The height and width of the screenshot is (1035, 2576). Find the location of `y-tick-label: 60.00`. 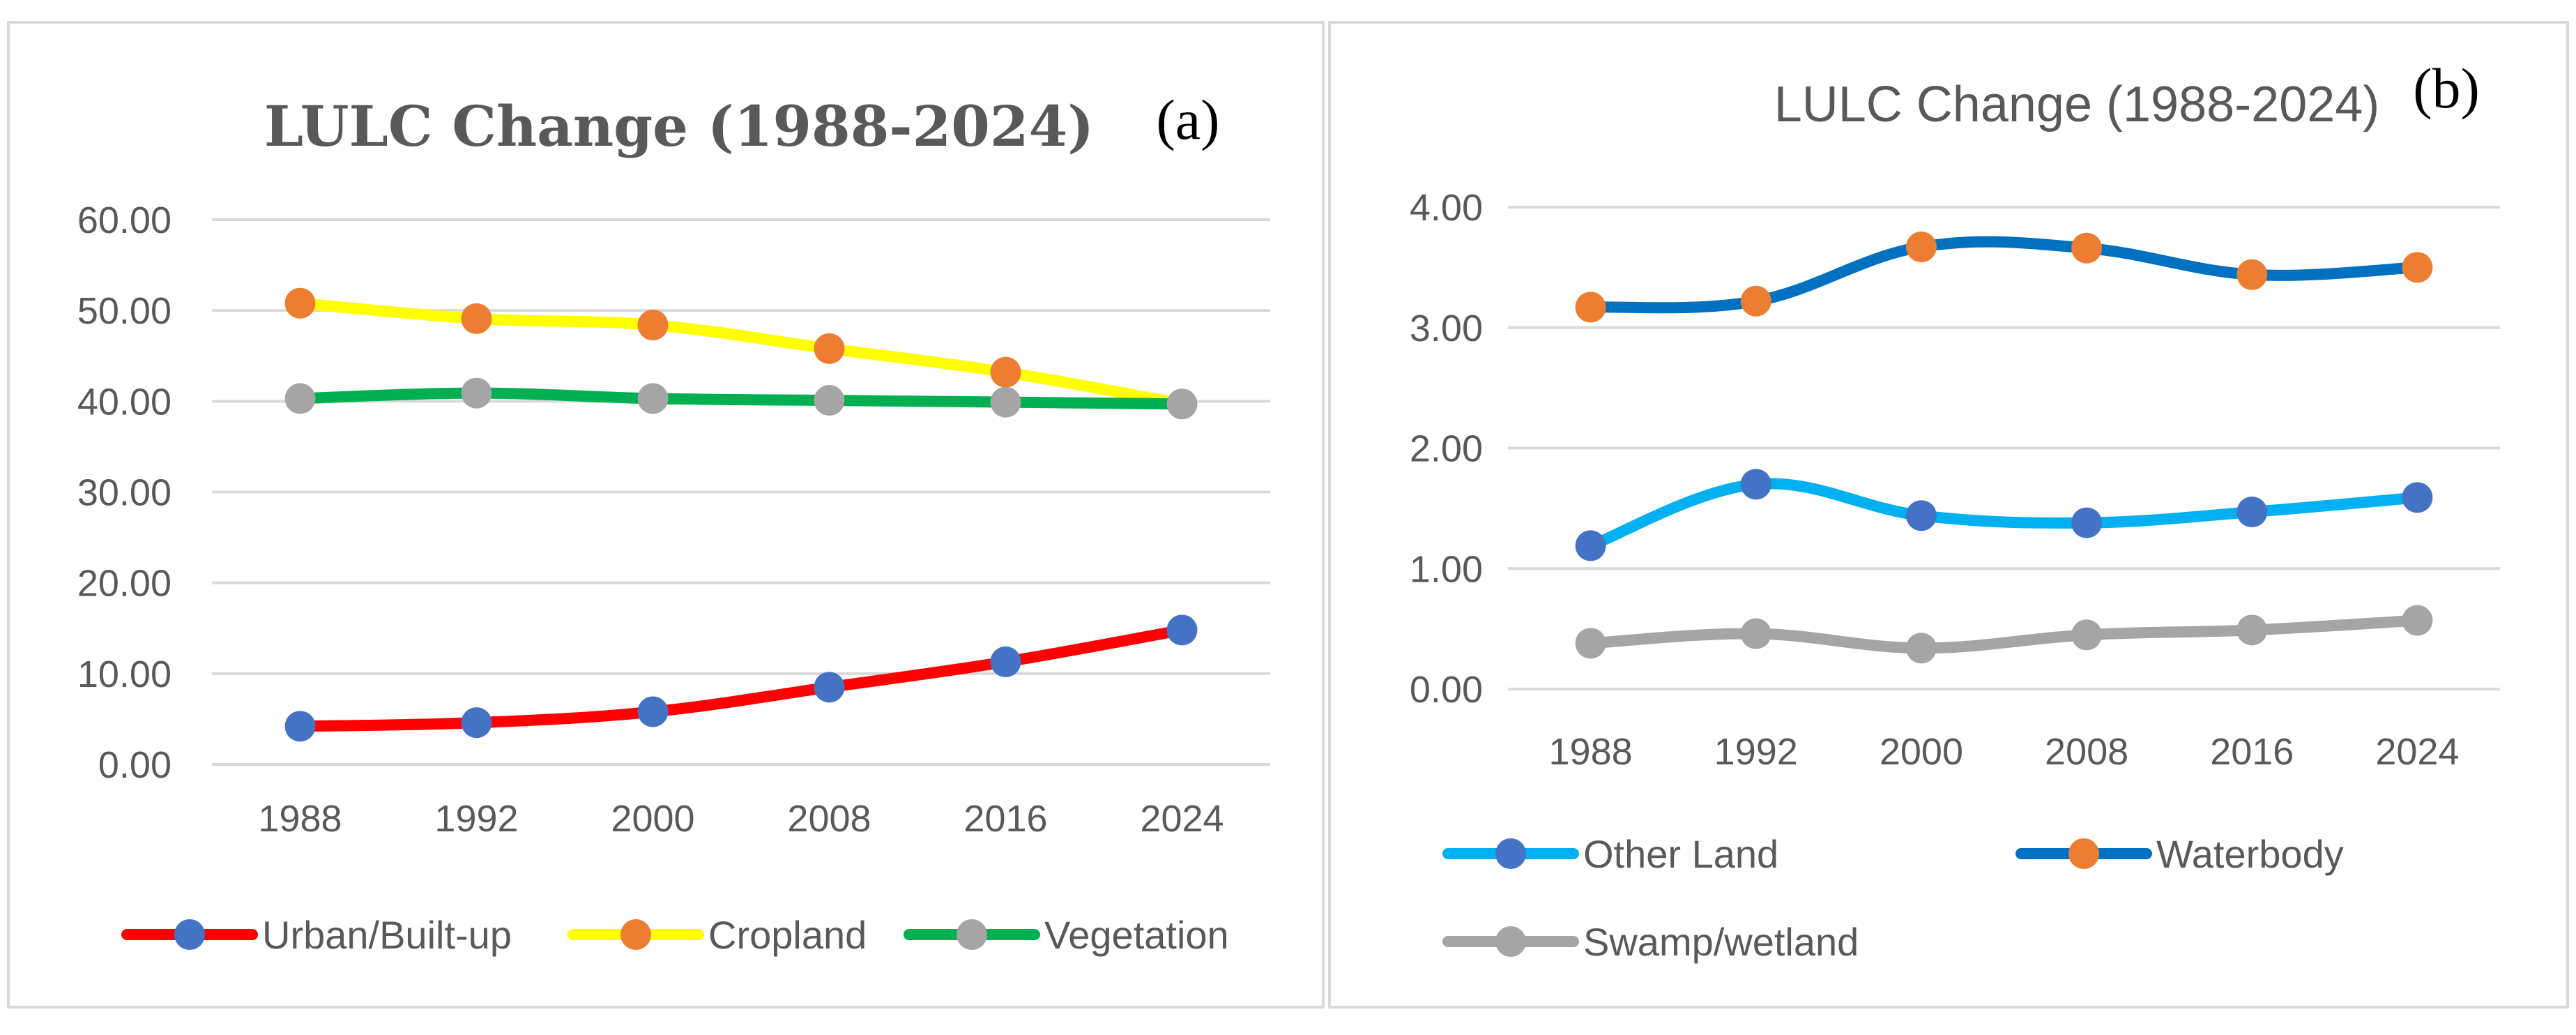

y-tick-label: 60.00 is located at coordinates (125, 220).